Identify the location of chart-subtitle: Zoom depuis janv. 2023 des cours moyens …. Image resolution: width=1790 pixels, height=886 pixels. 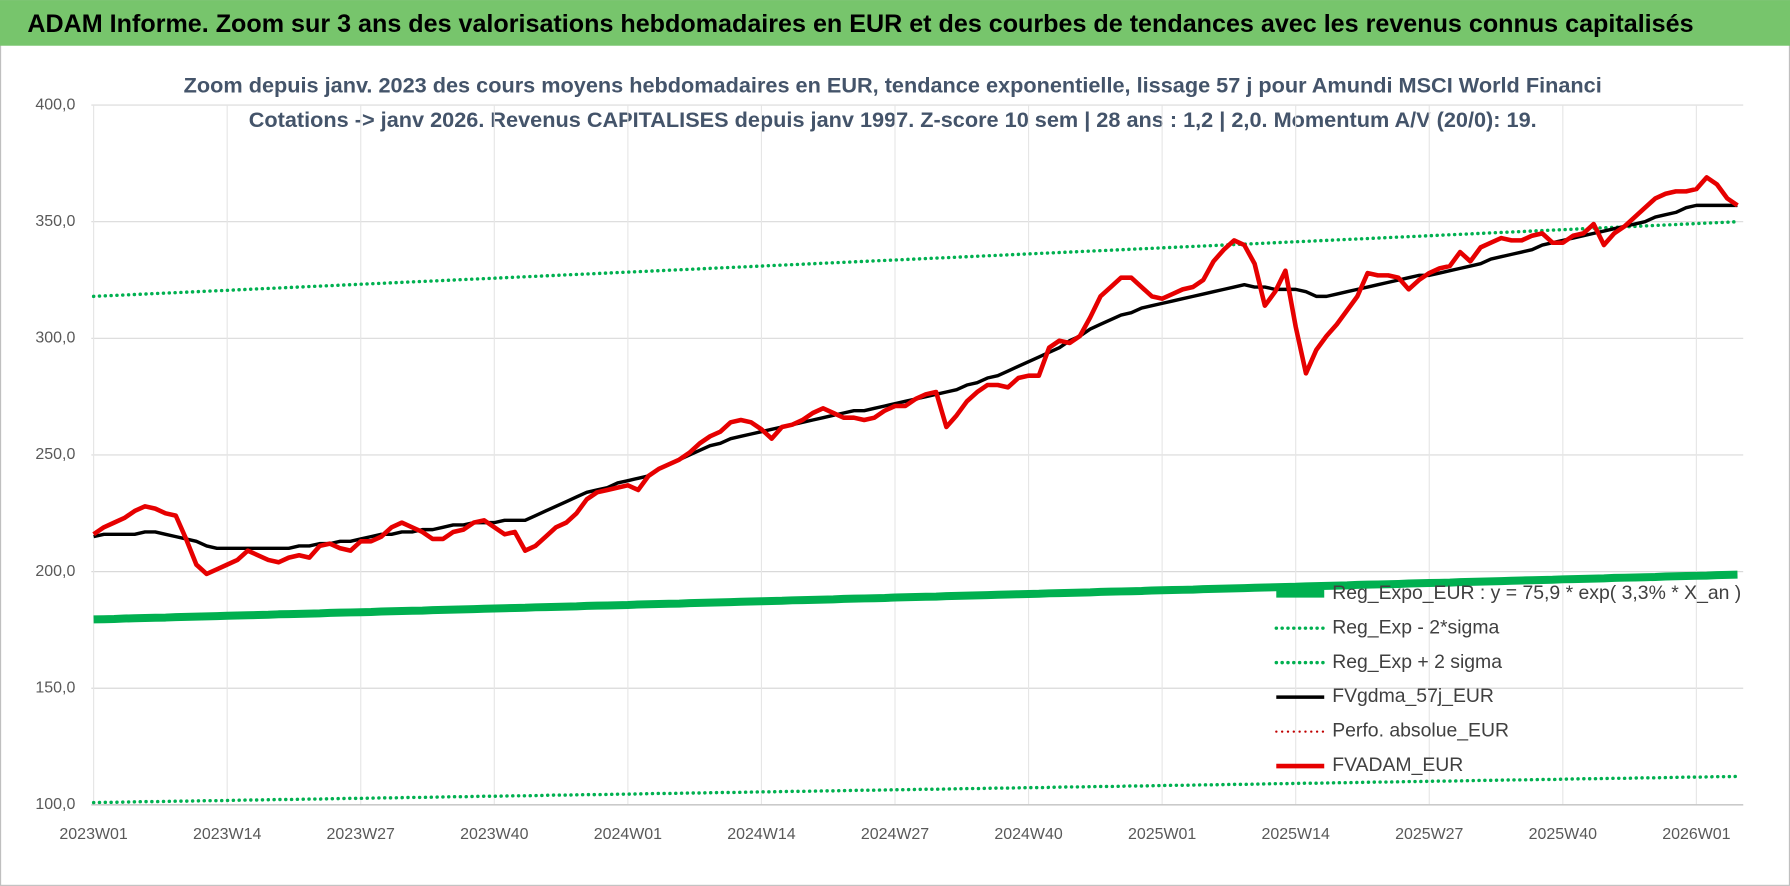
(893, 85).